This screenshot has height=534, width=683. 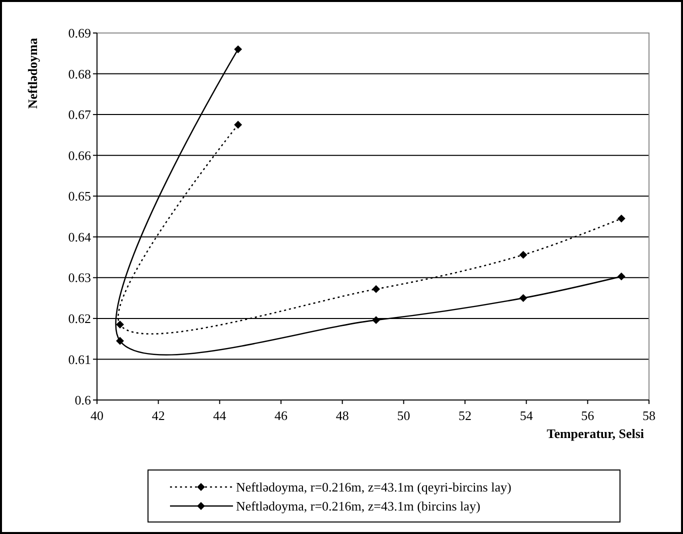 I want to click on y-tick-label: 0.66, so click(x=80, y=155).